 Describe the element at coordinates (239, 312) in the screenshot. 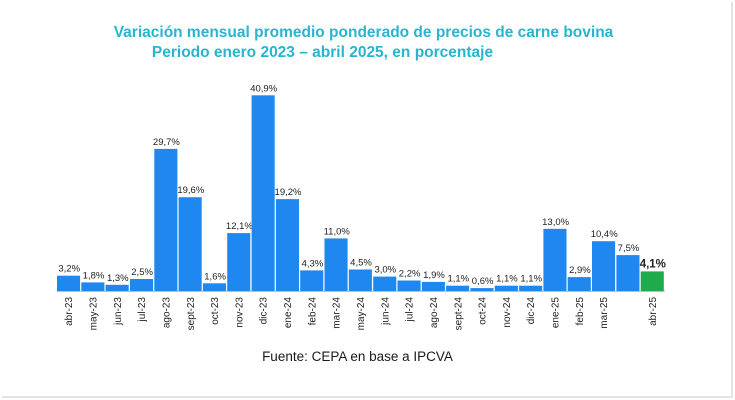

I see `x-tick-label: nov-23` at that location.